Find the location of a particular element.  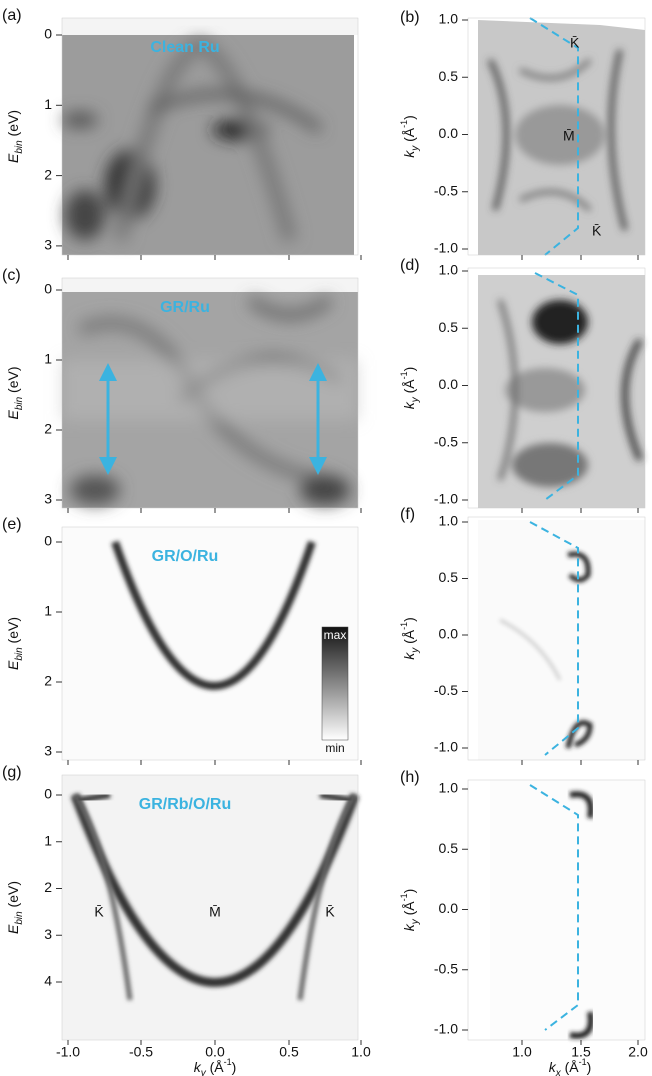

image-c is located at coordinates (210, 393).